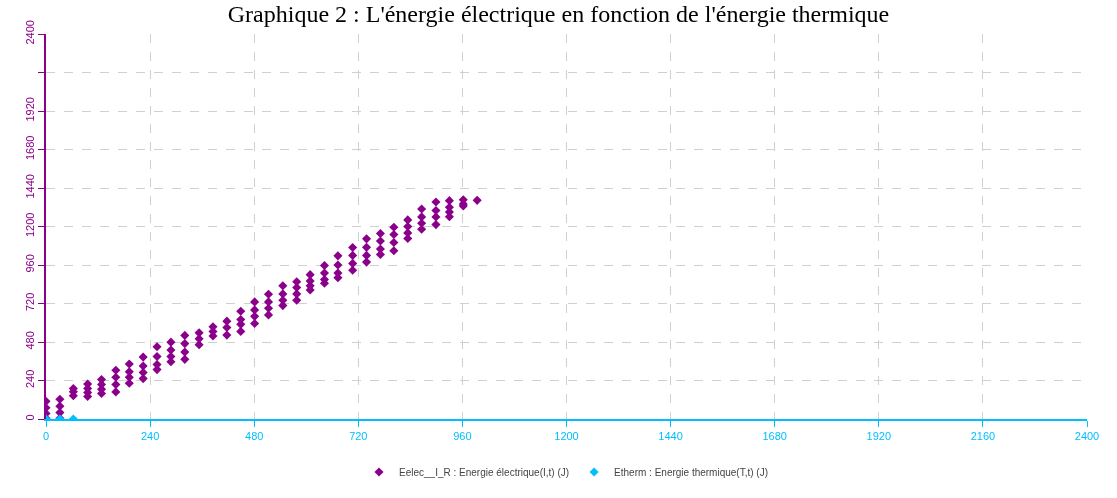 This screenshot has height=498, width=1117. Describe the element at coordinates (983, 436) in the screenshot. I see `x-tick-label: 2160` at that location.